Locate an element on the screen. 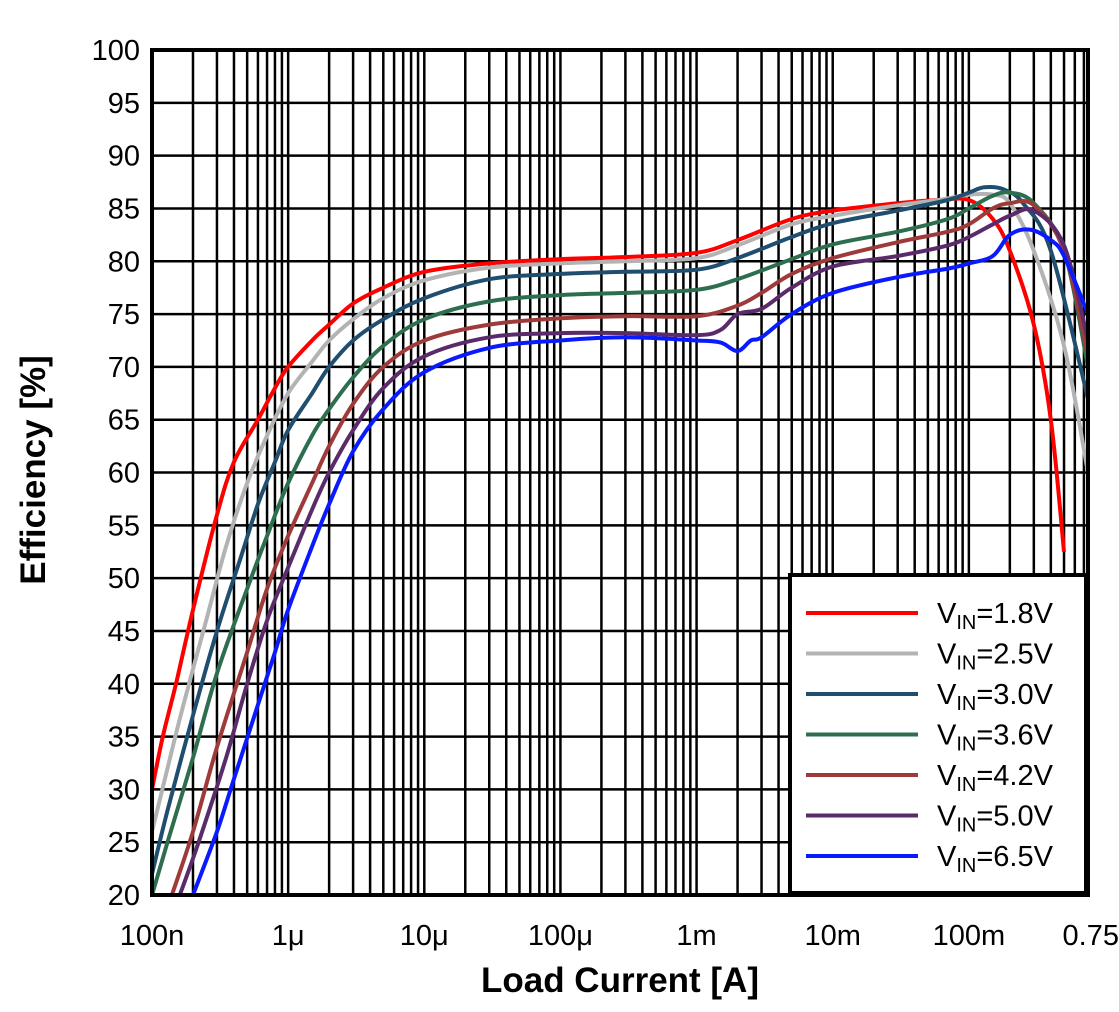 This screenshot has width=1119, height=1012. y-tick-label: 85 is located at coordinates (124, 209).